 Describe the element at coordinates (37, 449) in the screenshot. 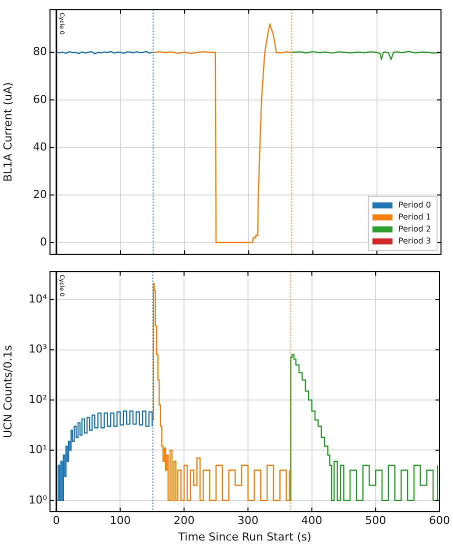

I see `y-tick-label: 10¹` at that location.